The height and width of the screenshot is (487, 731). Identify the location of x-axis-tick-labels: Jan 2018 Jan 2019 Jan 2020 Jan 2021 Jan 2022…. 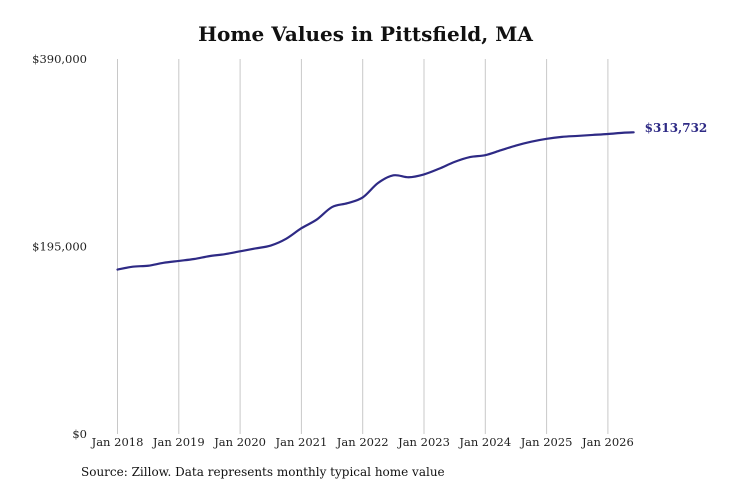
(362, 442).